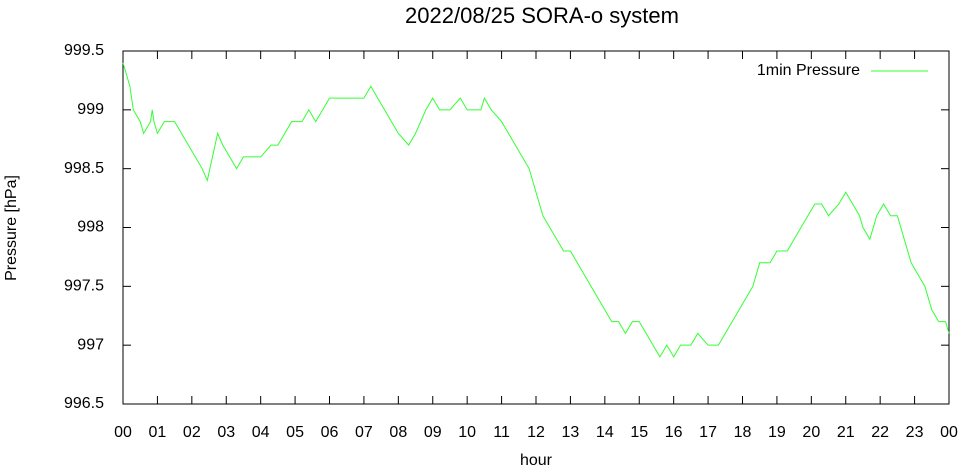 Image resolution: width=964 pixels, height=471 pixels. Describe the element at coordinates (261, 432) in the screenshot. I see `x-tick-label: 04` at that location.